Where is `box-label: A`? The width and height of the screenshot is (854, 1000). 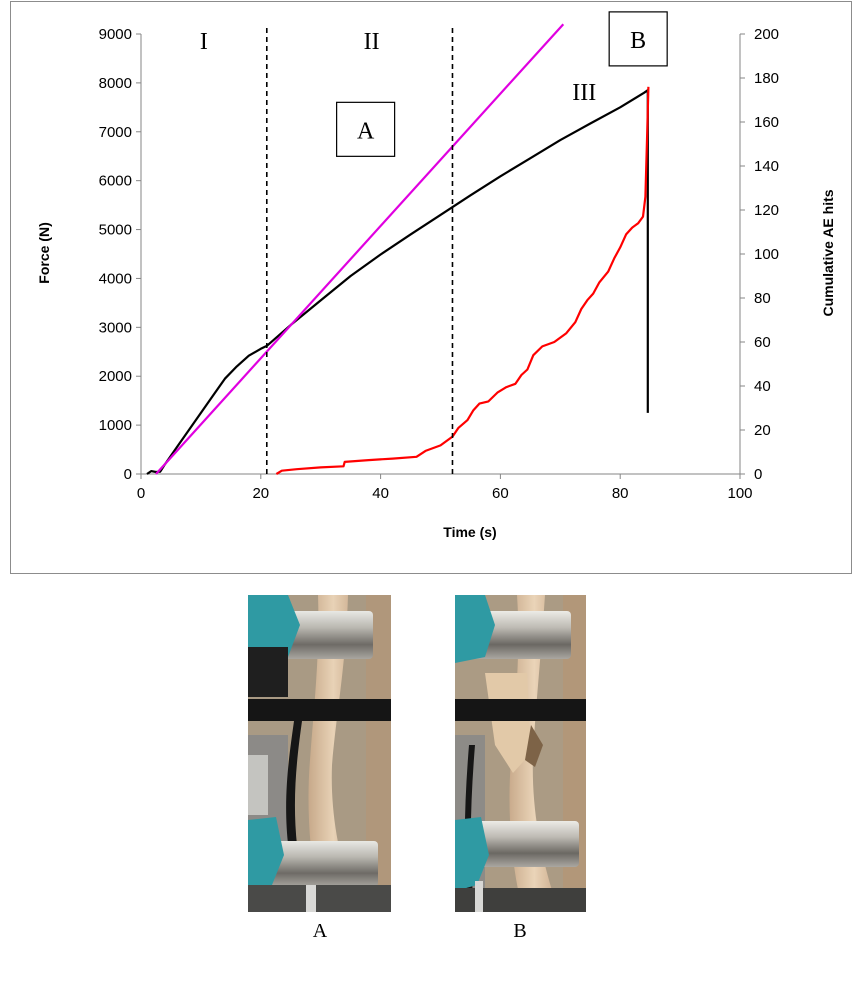 box-label: A is located at coordinates (366, 131).